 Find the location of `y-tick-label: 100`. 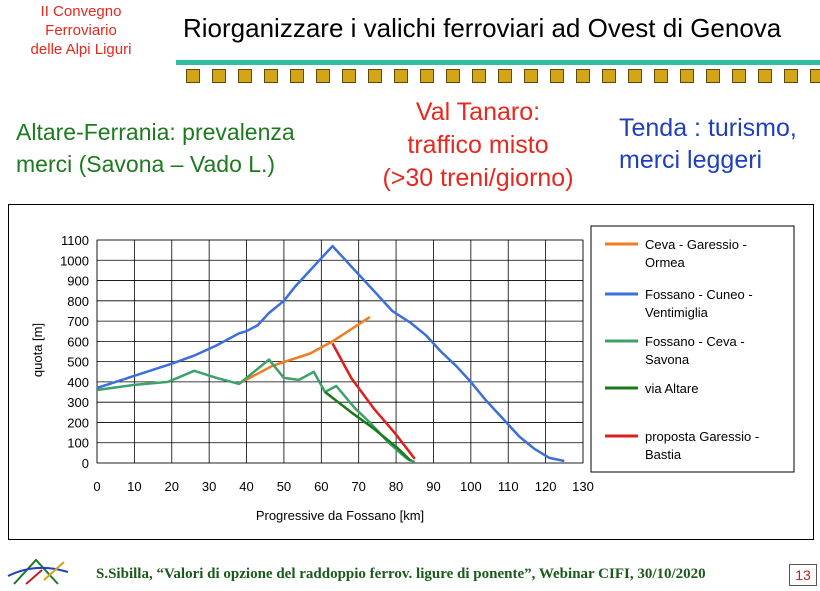

y-tick-label: 100 is located at coordinates (78, 443).